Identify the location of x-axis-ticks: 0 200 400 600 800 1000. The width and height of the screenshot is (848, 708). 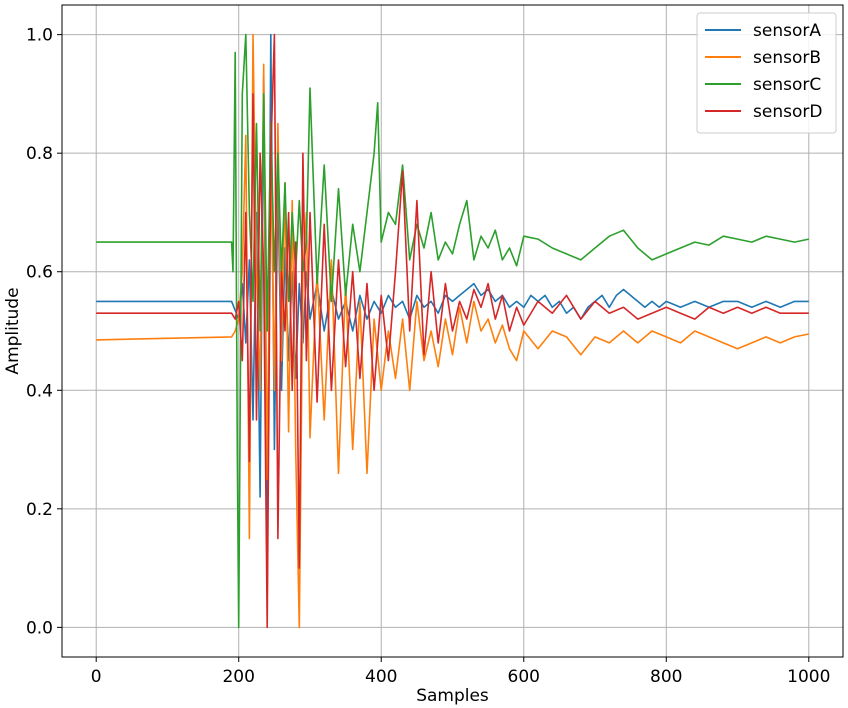
(460, 672).